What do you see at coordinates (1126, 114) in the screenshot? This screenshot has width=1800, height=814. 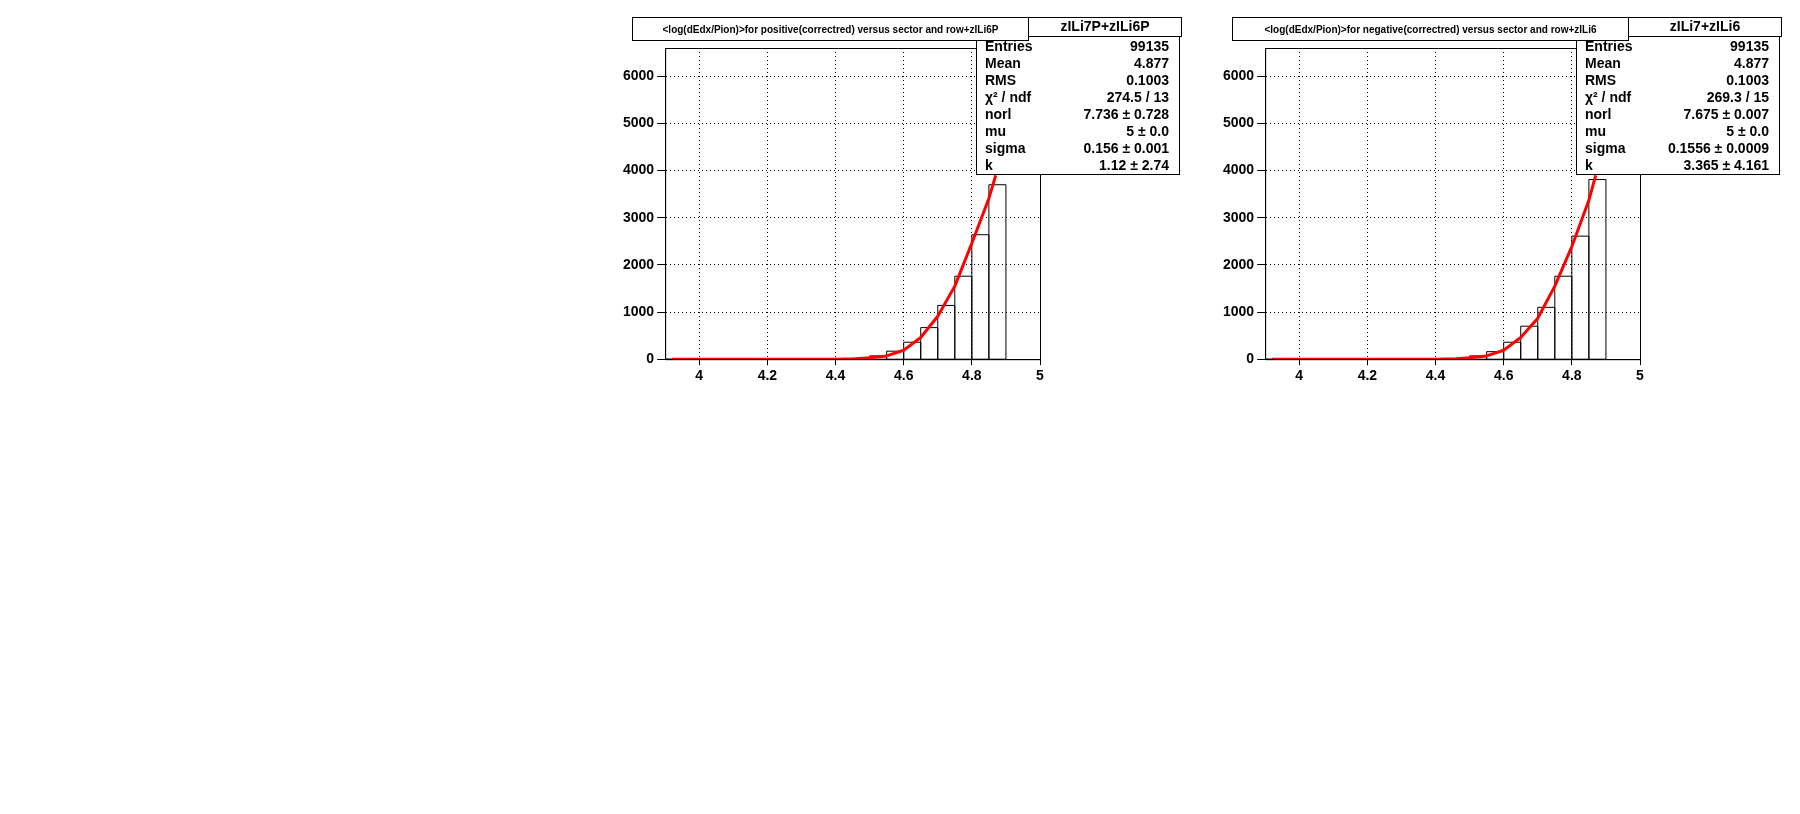 I see `text: 7.736 ± 0.728` at bounding box center [1126, 114].